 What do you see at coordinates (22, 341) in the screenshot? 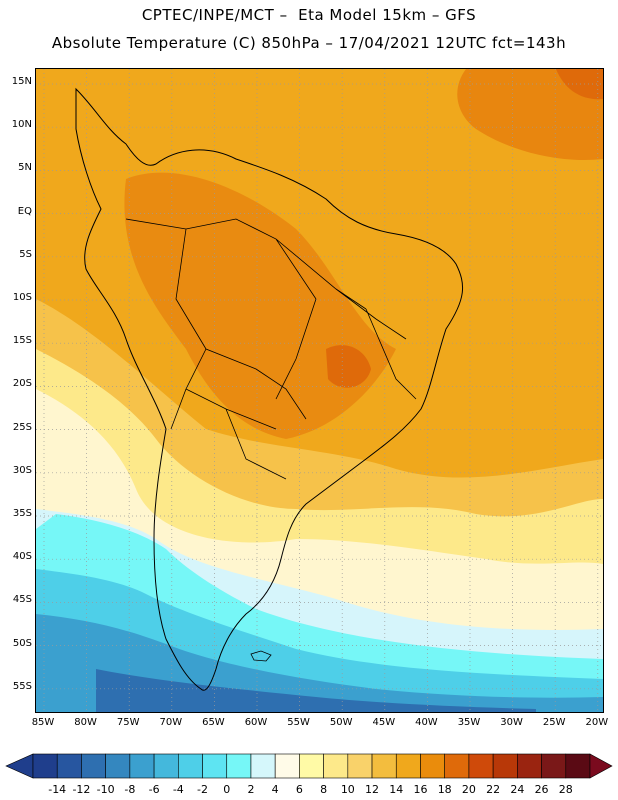
I see `lat-label: 15S` at bounding box center [22, 341].